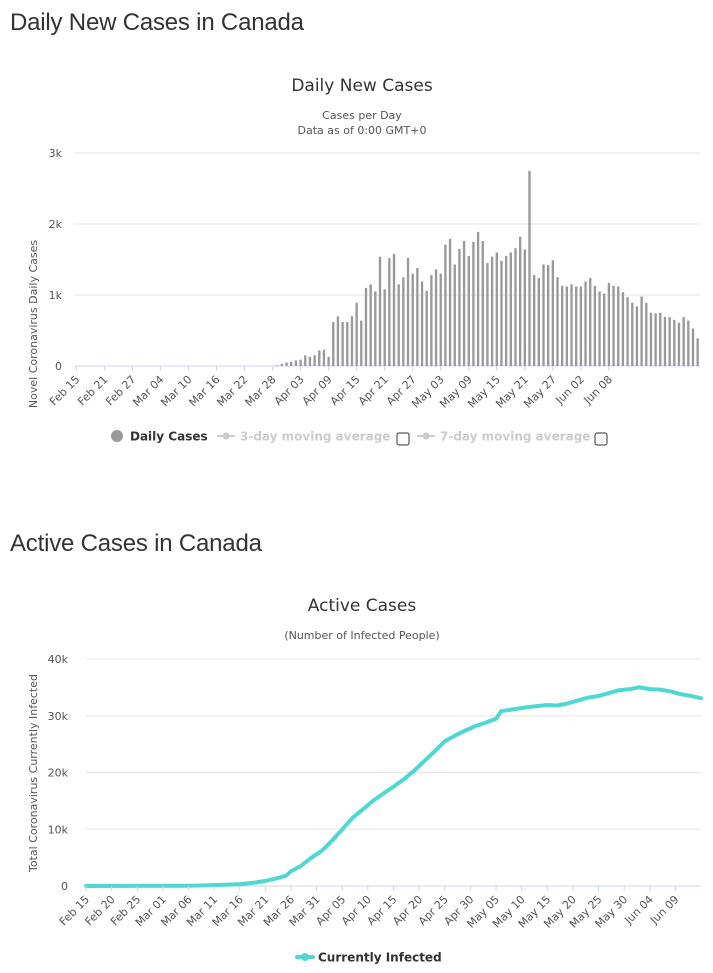 The height and width of the screenshot is (973, 713). Describe the element at coordinates (403, 439) in the screenshot. I see `toggle-3day-checkbox` at that location.